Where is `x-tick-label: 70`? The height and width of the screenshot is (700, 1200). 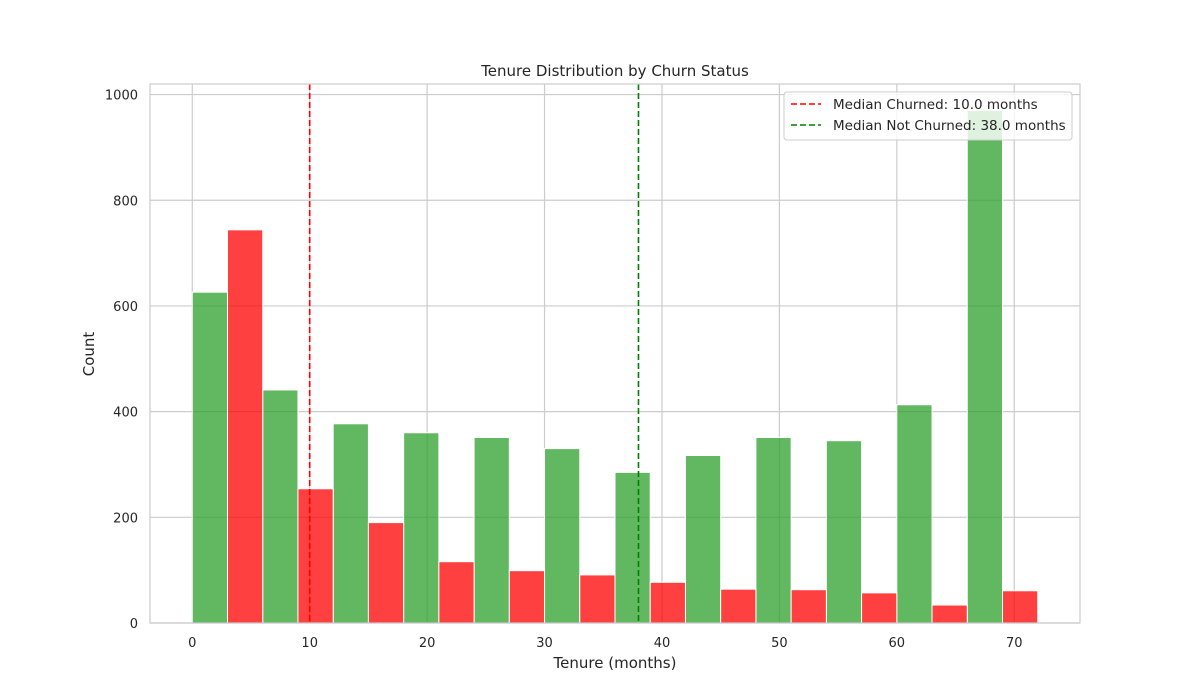
x-tick-label: 70 is located at coordinates (1014, 643).